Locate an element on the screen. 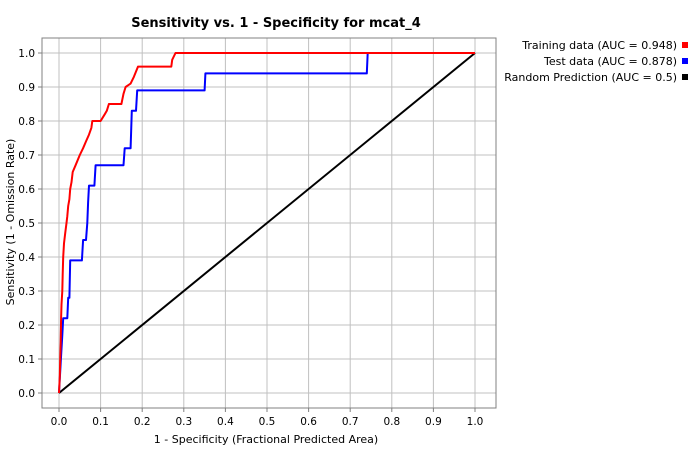 This screenshot has height=450, width=700. legend-test: Test data (AUC = 0.878) is located at coordinates (615, 61).